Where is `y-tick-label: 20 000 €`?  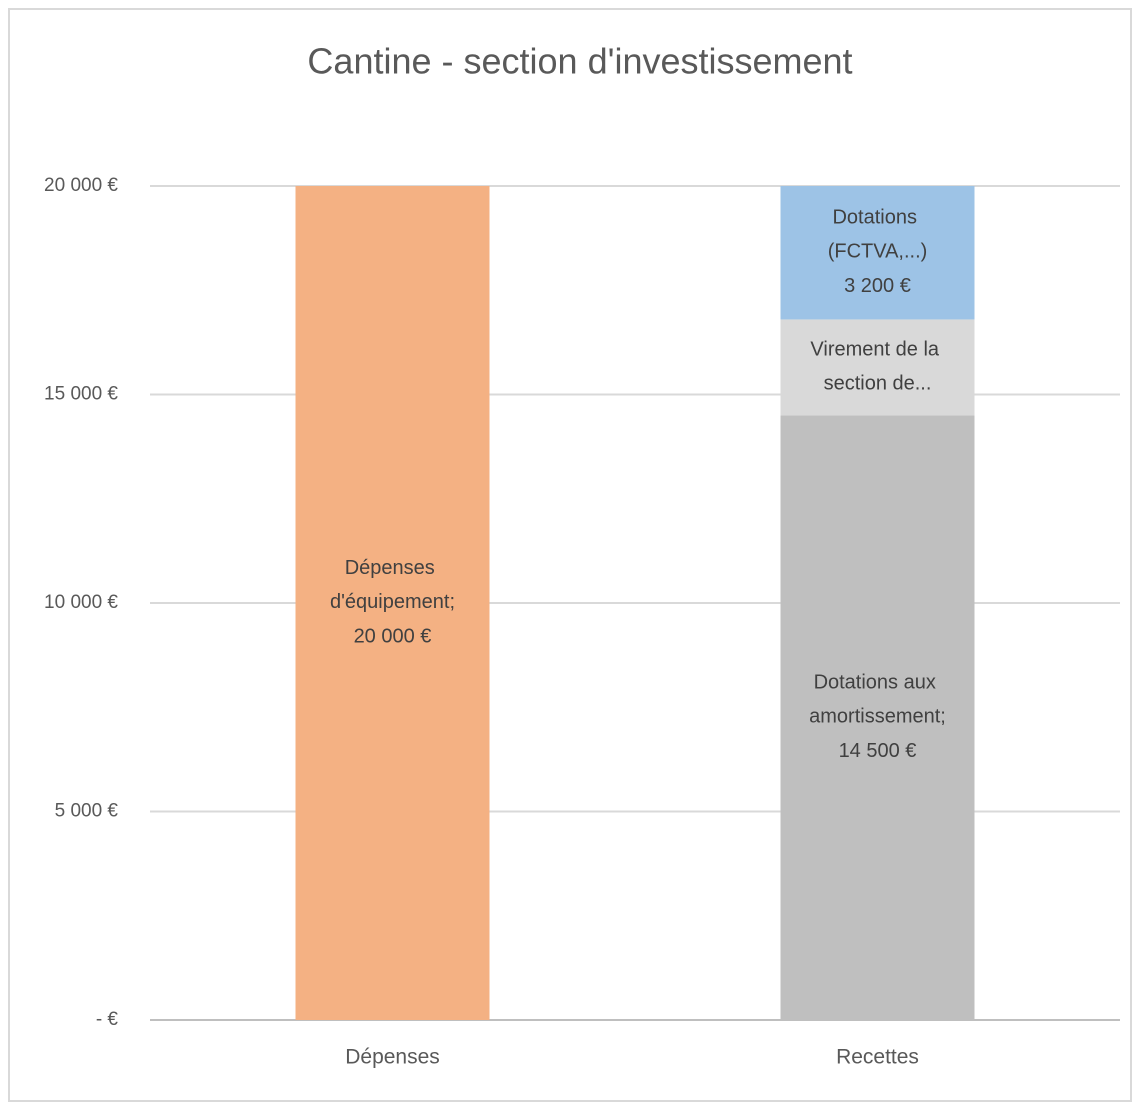 y-tick-label: 20 000 € is located at coordinates (81, 185).